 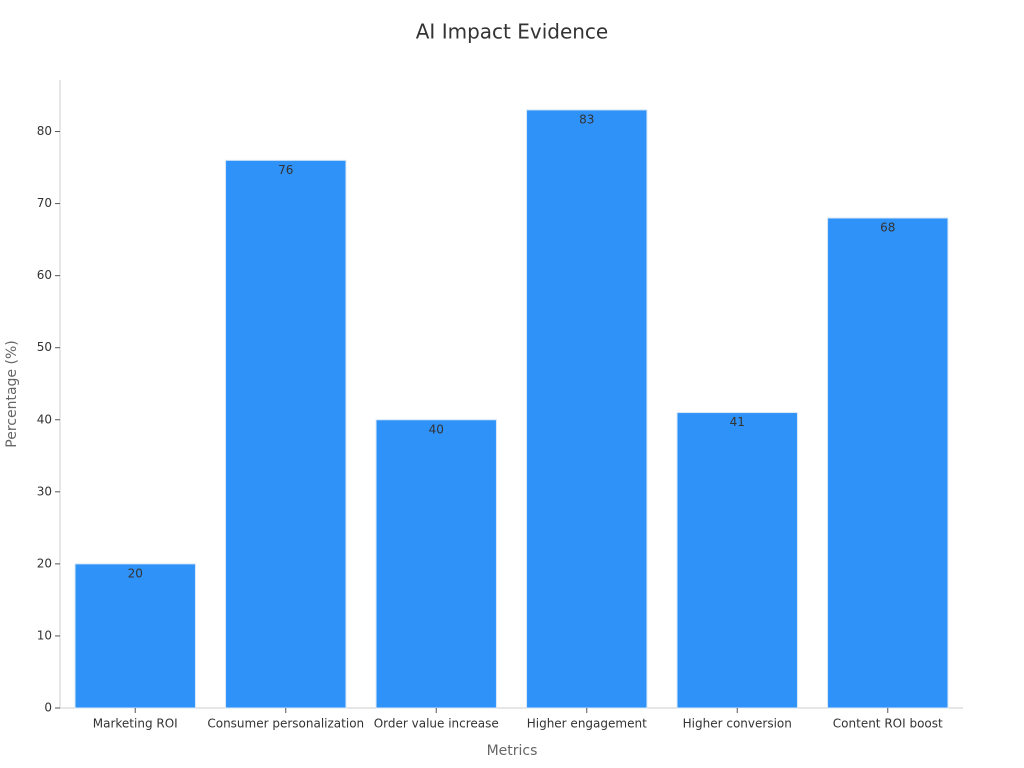 I want to click on x-tick-label: Higher engagement, so click(x=587, y=724).